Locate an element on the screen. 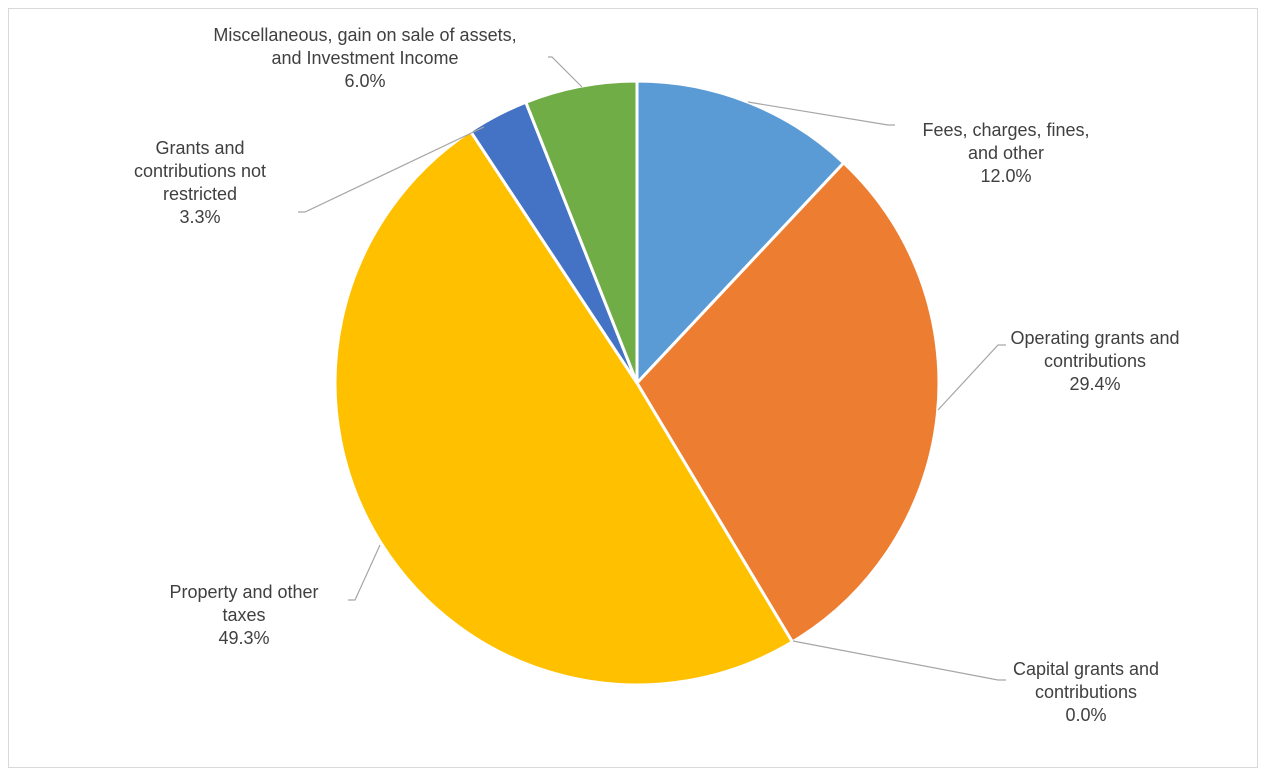 Image resolution: width=1267 pixels, height=768 pixels. data-label-category-line: contributions not is located at coordinates (200, 171).